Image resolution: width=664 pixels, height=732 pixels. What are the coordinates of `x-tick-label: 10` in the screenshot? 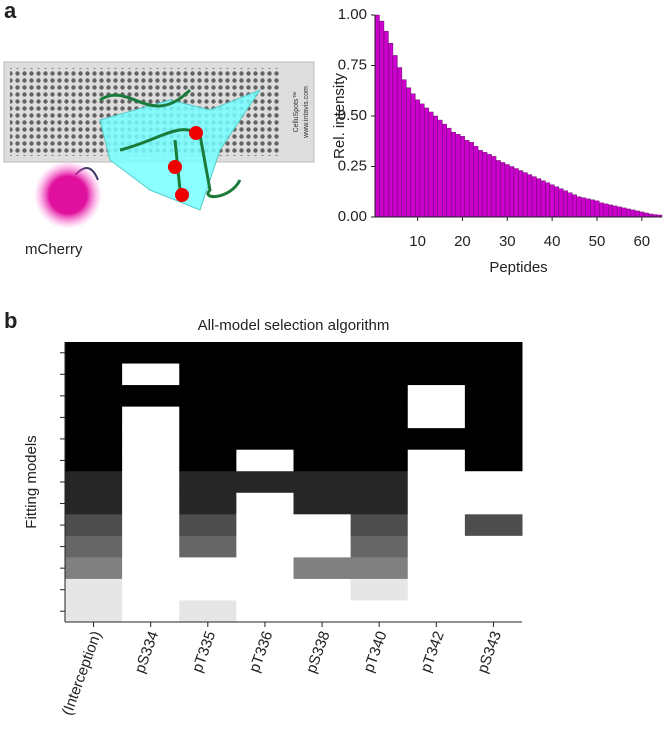 It's located at (417, 241).